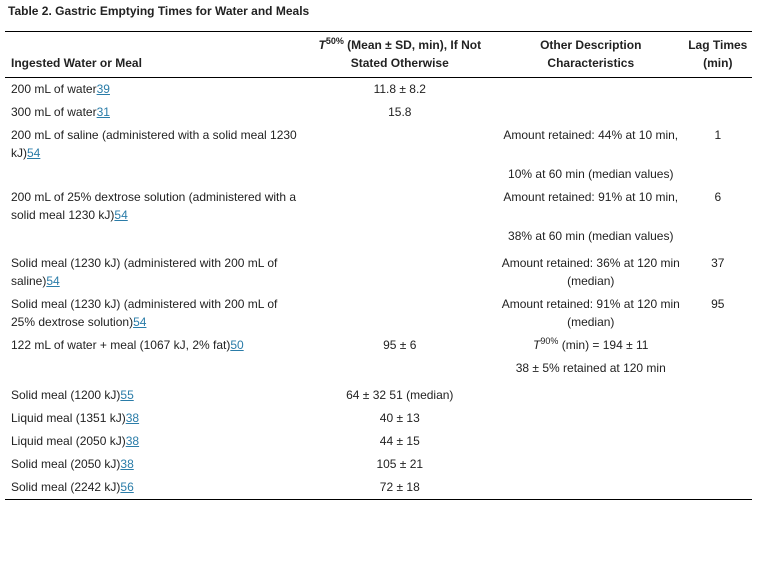  What do you see at coordinates (718, 54) in the screenshot?
I see `header-lag: Lag Times (min)` at bounding box center [718, 54].